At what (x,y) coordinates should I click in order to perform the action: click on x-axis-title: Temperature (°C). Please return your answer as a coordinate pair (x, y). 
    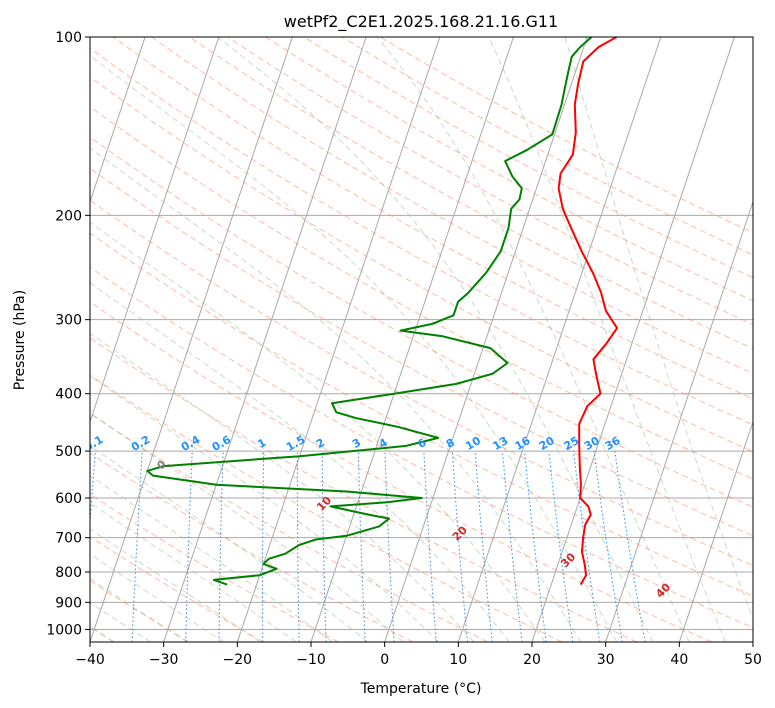
    Looking at the image, I should click on (421, 689).